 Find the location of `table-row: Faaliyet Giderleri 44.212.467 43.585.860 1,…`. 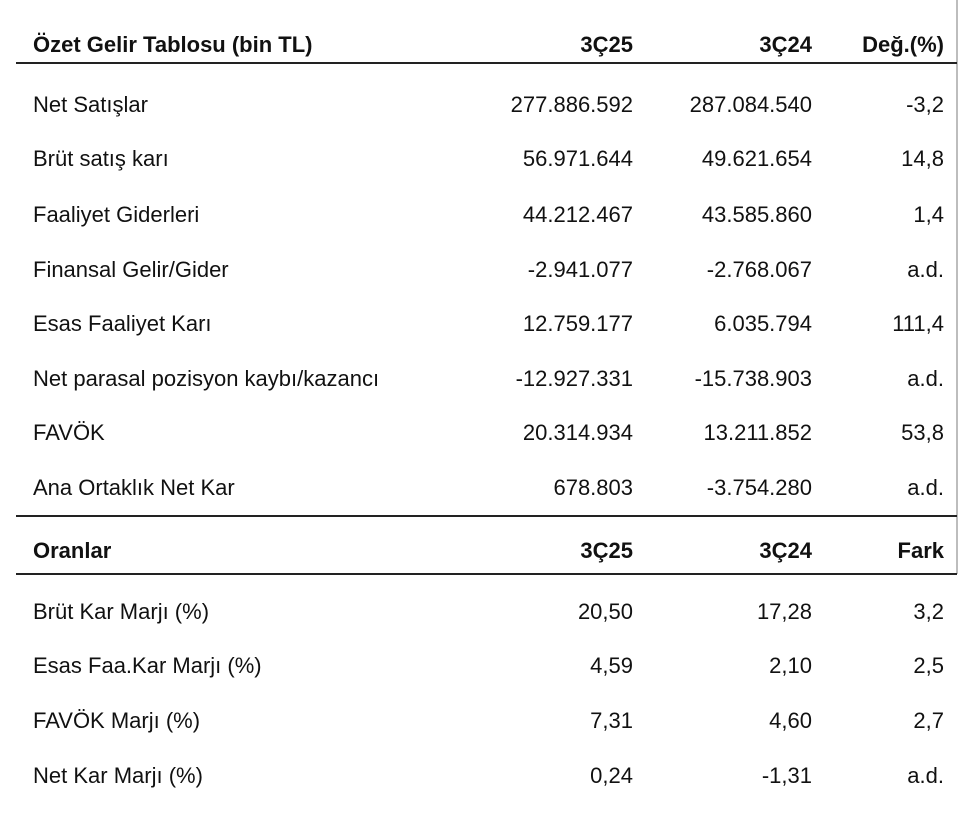

table-row: Faaliyet Giderleri 44.212.467 43.585.860 1,… is located at coordinates (480, 215).